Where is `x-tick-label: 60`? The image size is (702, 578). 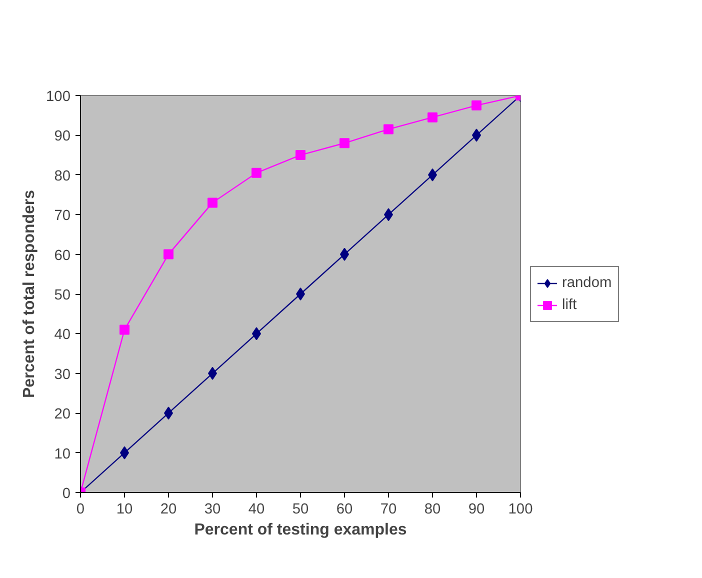
x-tick-label: 60 is located at coordinates (344, 510).